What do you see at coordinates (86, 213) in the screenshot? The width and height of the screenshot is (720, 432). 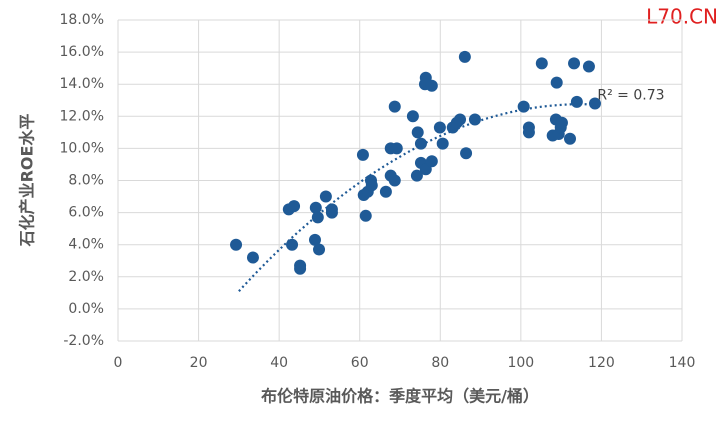 I see `y-tick-label: 6.0%` at bounding box center [86, 213].